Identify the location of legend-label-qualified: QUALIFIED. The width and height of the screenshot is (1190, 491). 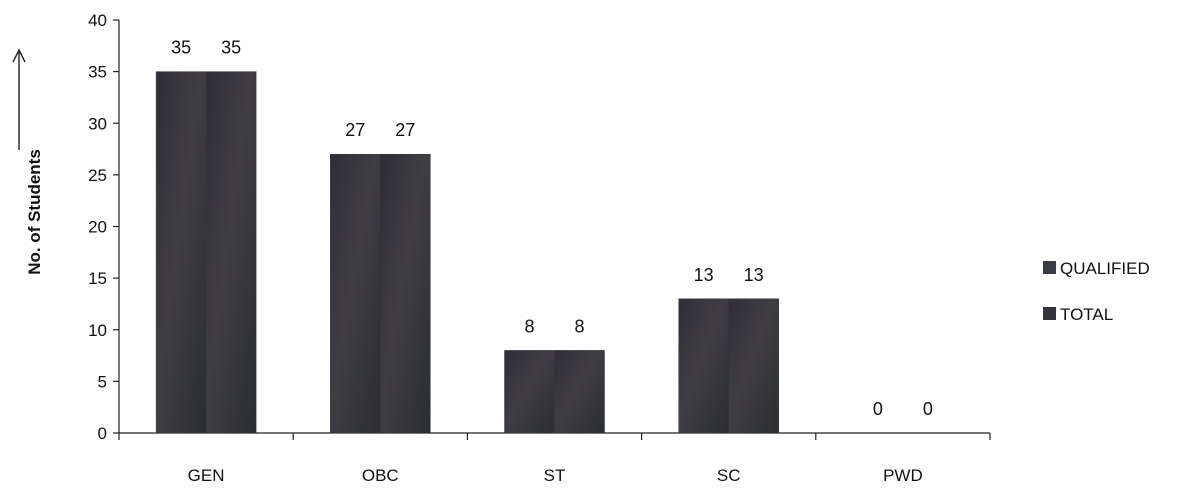
(1105, 268).